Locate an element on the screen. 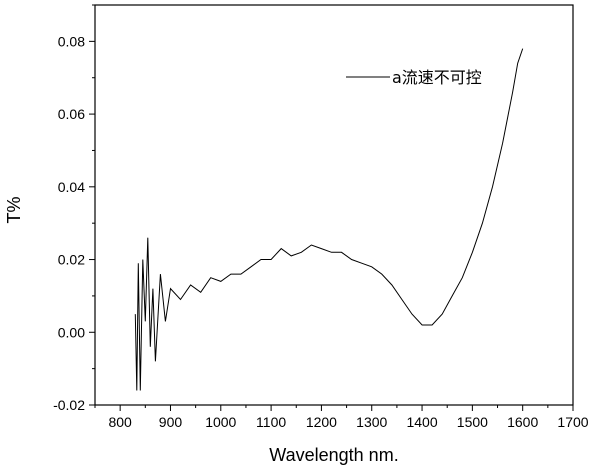 The width and height of the screenshot is (592, 469). x-tick-label: 1100 is located at coordinates (271, 422).